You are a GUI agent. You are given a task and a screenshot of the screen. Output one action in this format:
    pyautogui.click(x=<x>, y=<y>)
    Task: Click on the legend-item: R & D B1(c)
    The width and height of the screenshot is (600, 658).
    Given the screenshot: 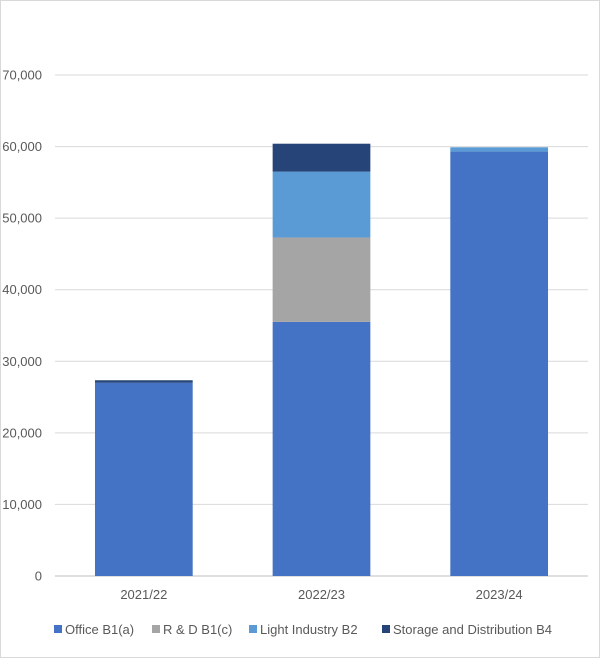 What is the action you would take?
    pyautogui.click(x=192, y=629)
    